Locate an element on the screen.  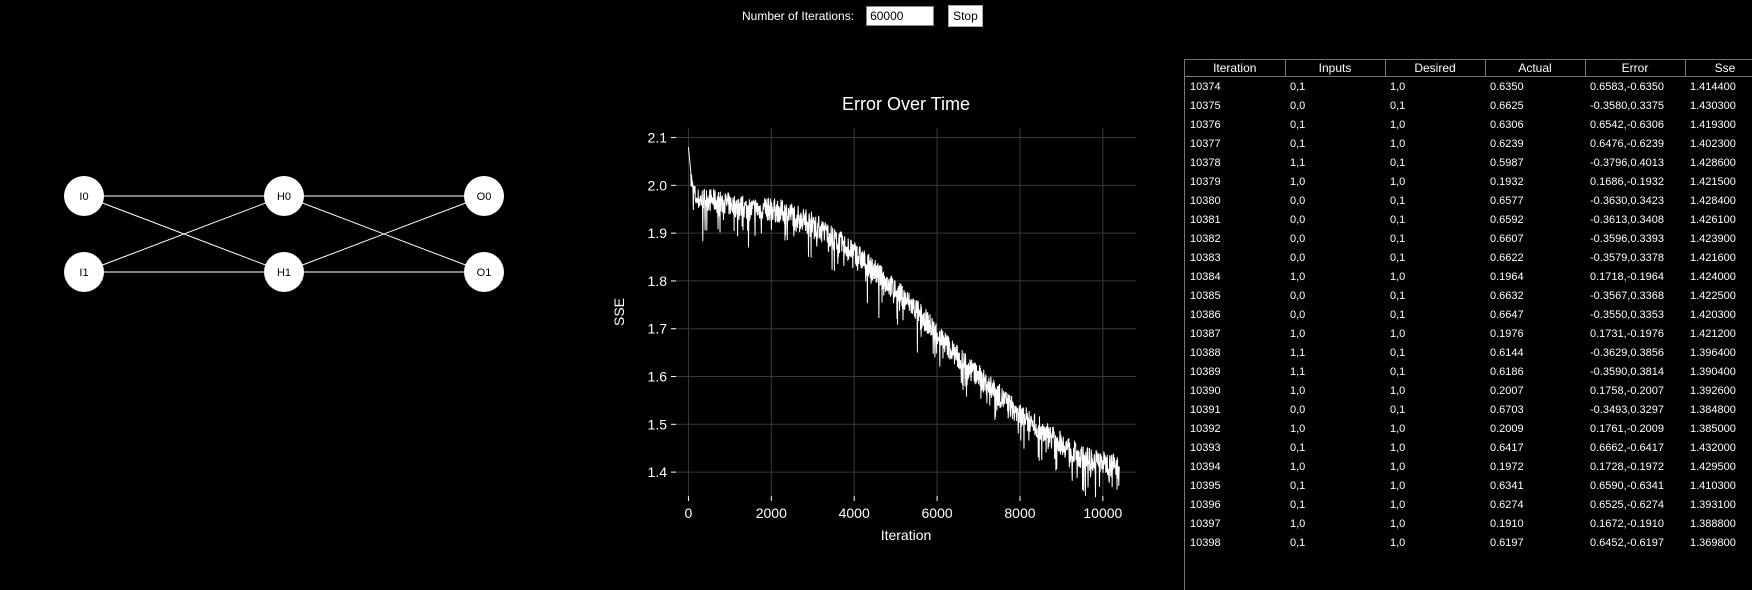
stop-button: Stop is located at coordinates (965, 16).